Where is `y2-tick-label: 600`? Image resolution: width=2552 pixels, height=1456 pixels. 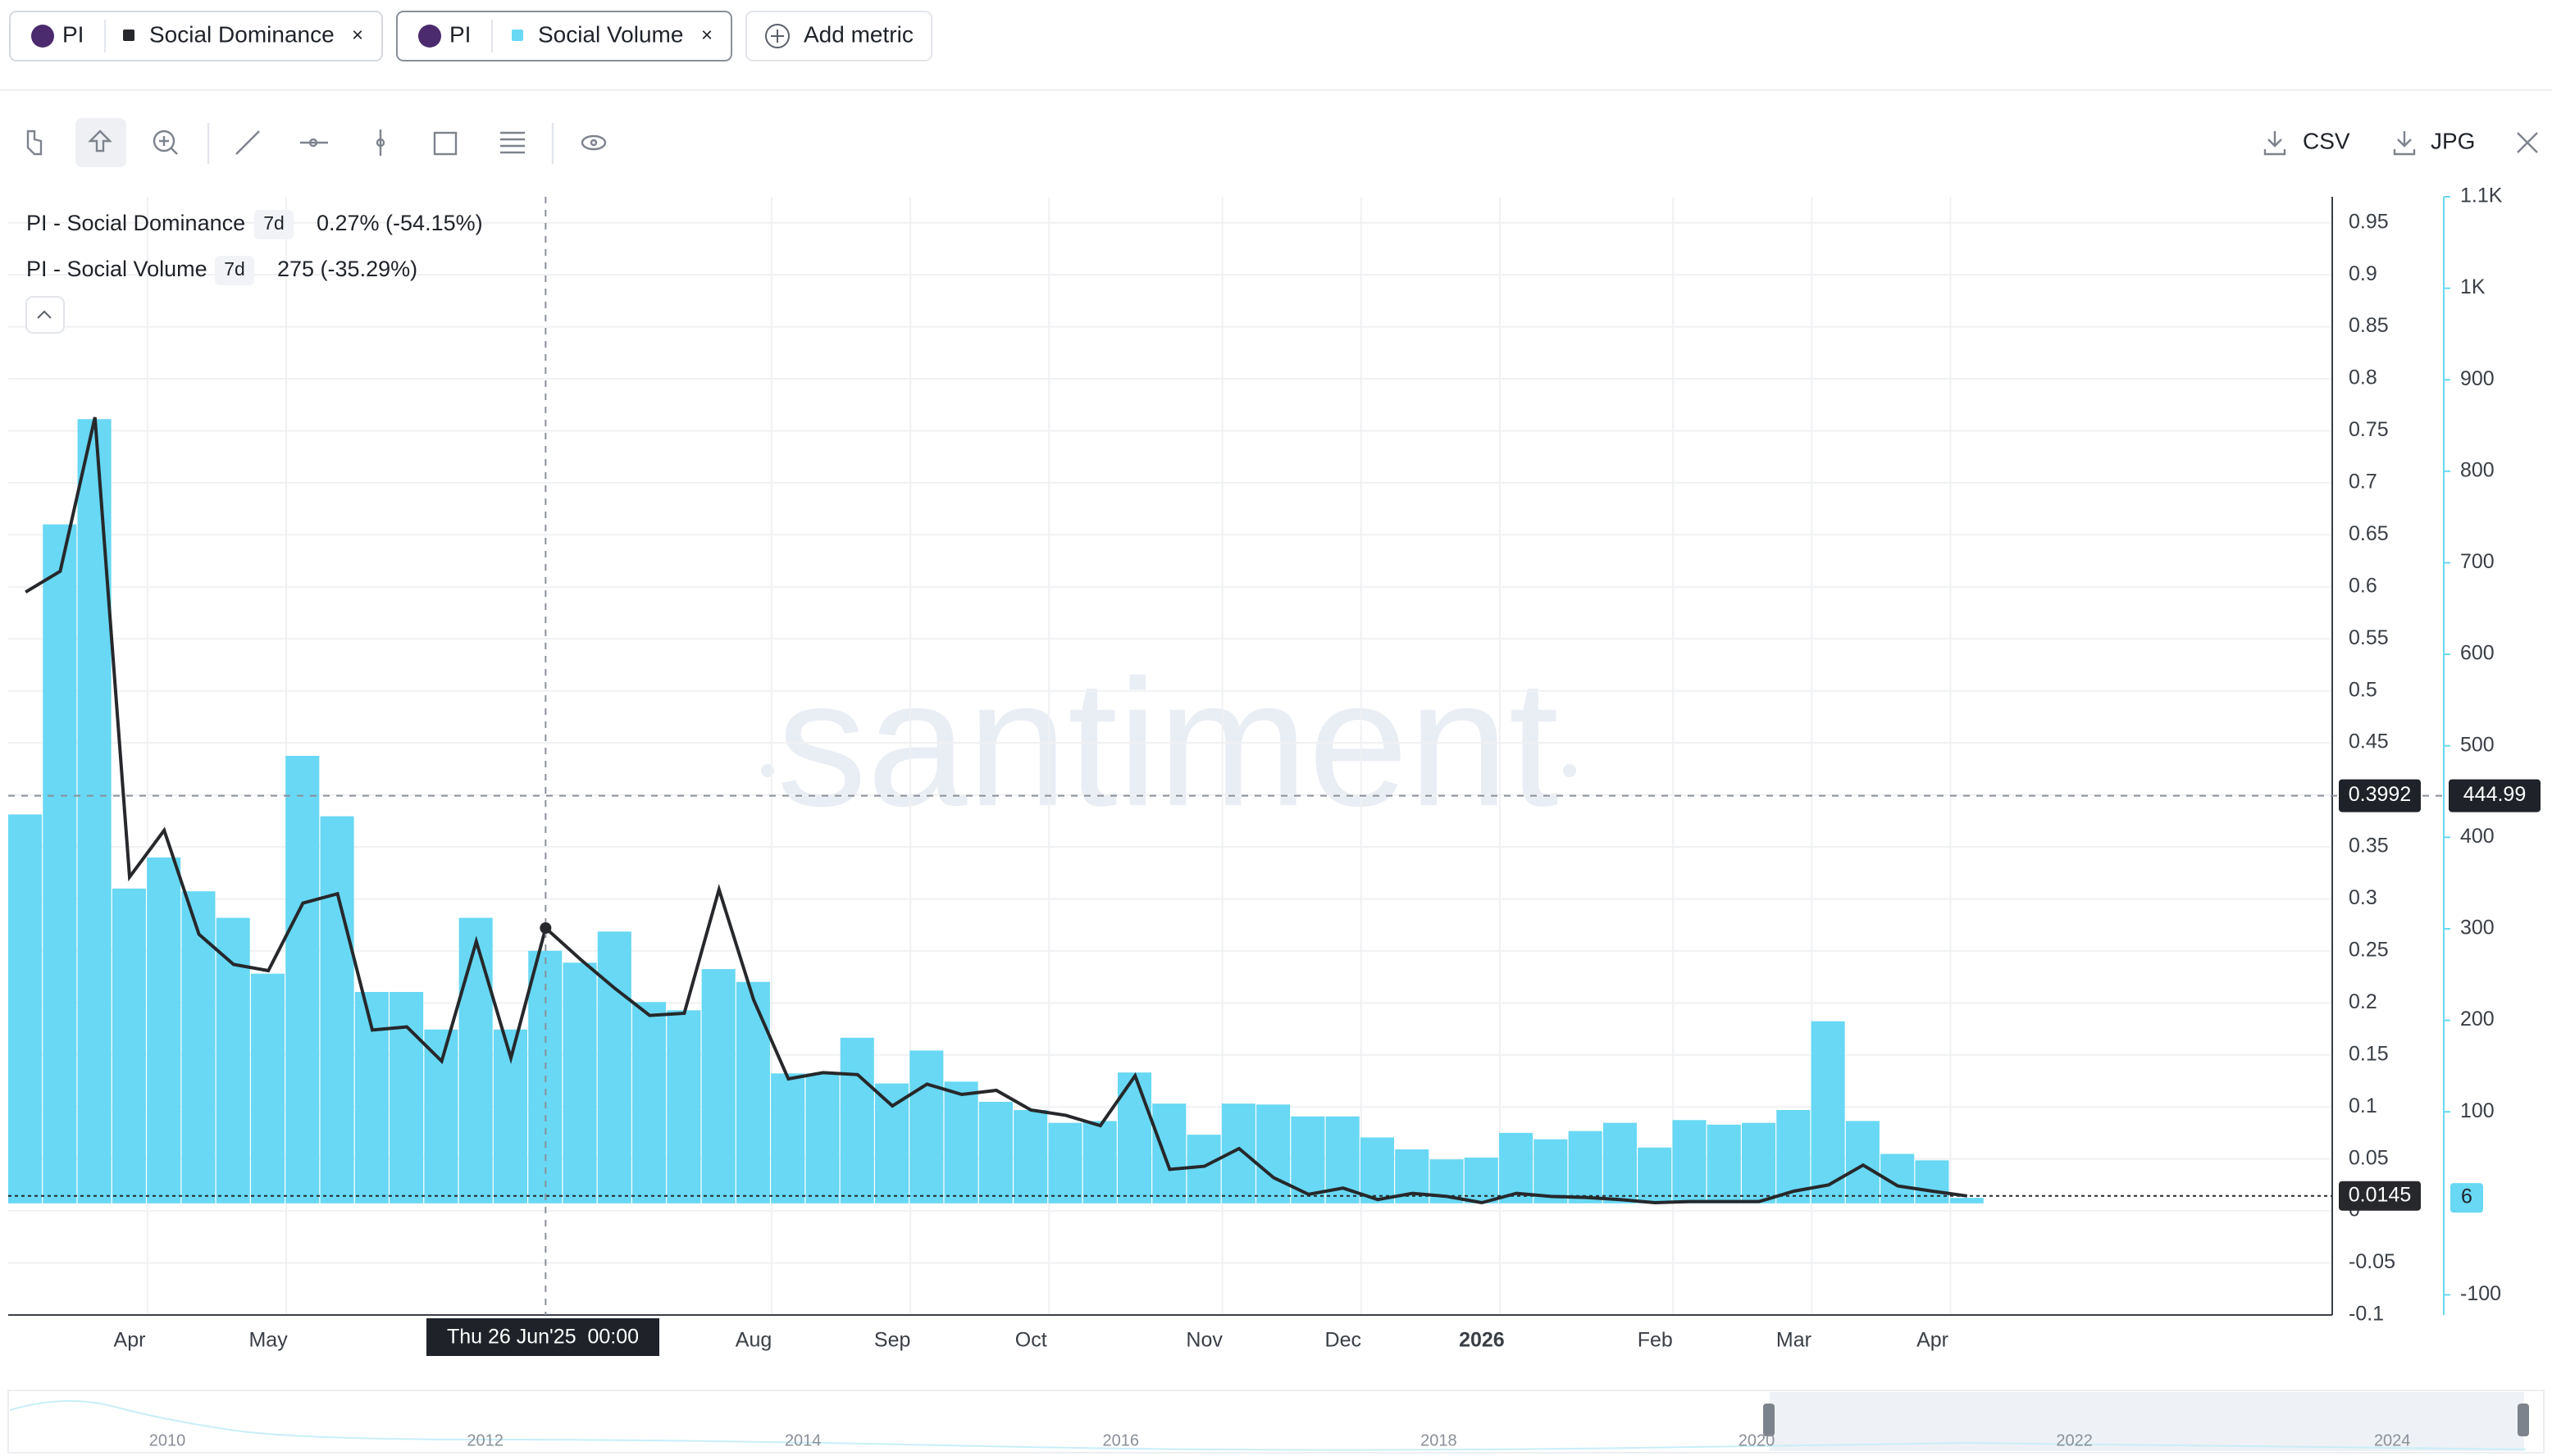 y2-tick-label: 600 is located at coordinates (2477, 653).